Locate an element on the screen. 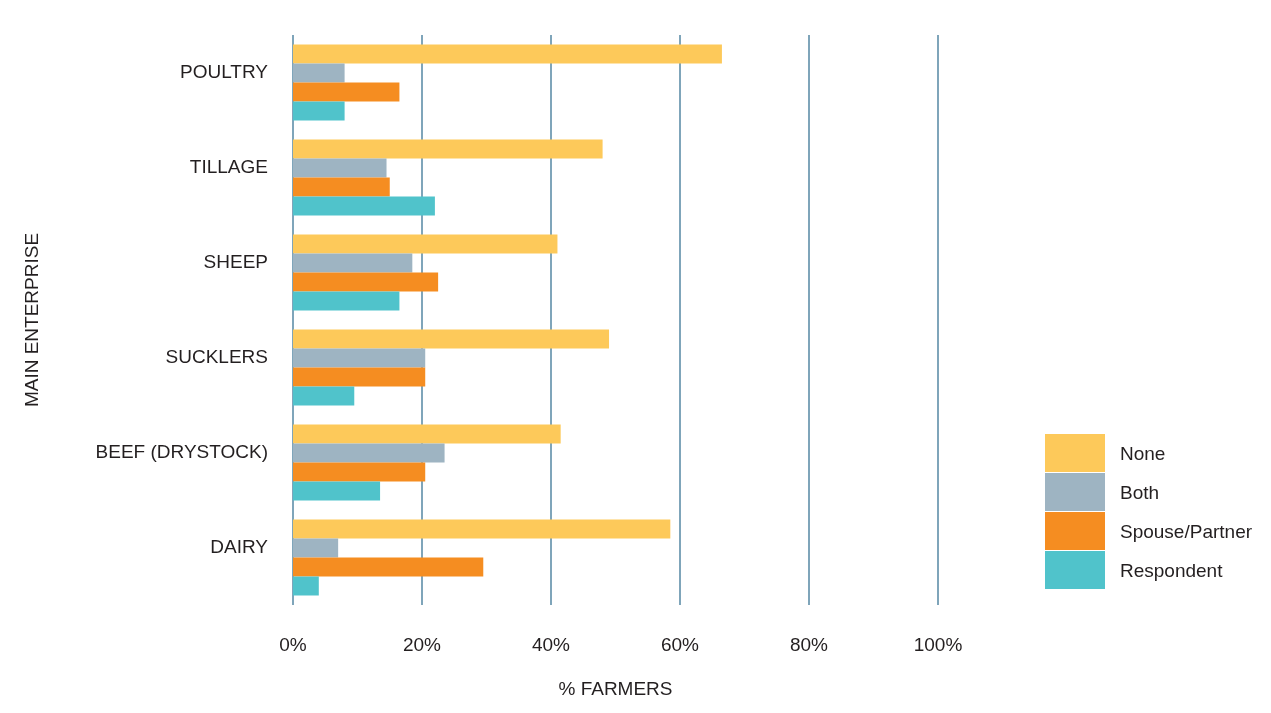  x-tick-label: 80% is located at coordinates (809, 644).